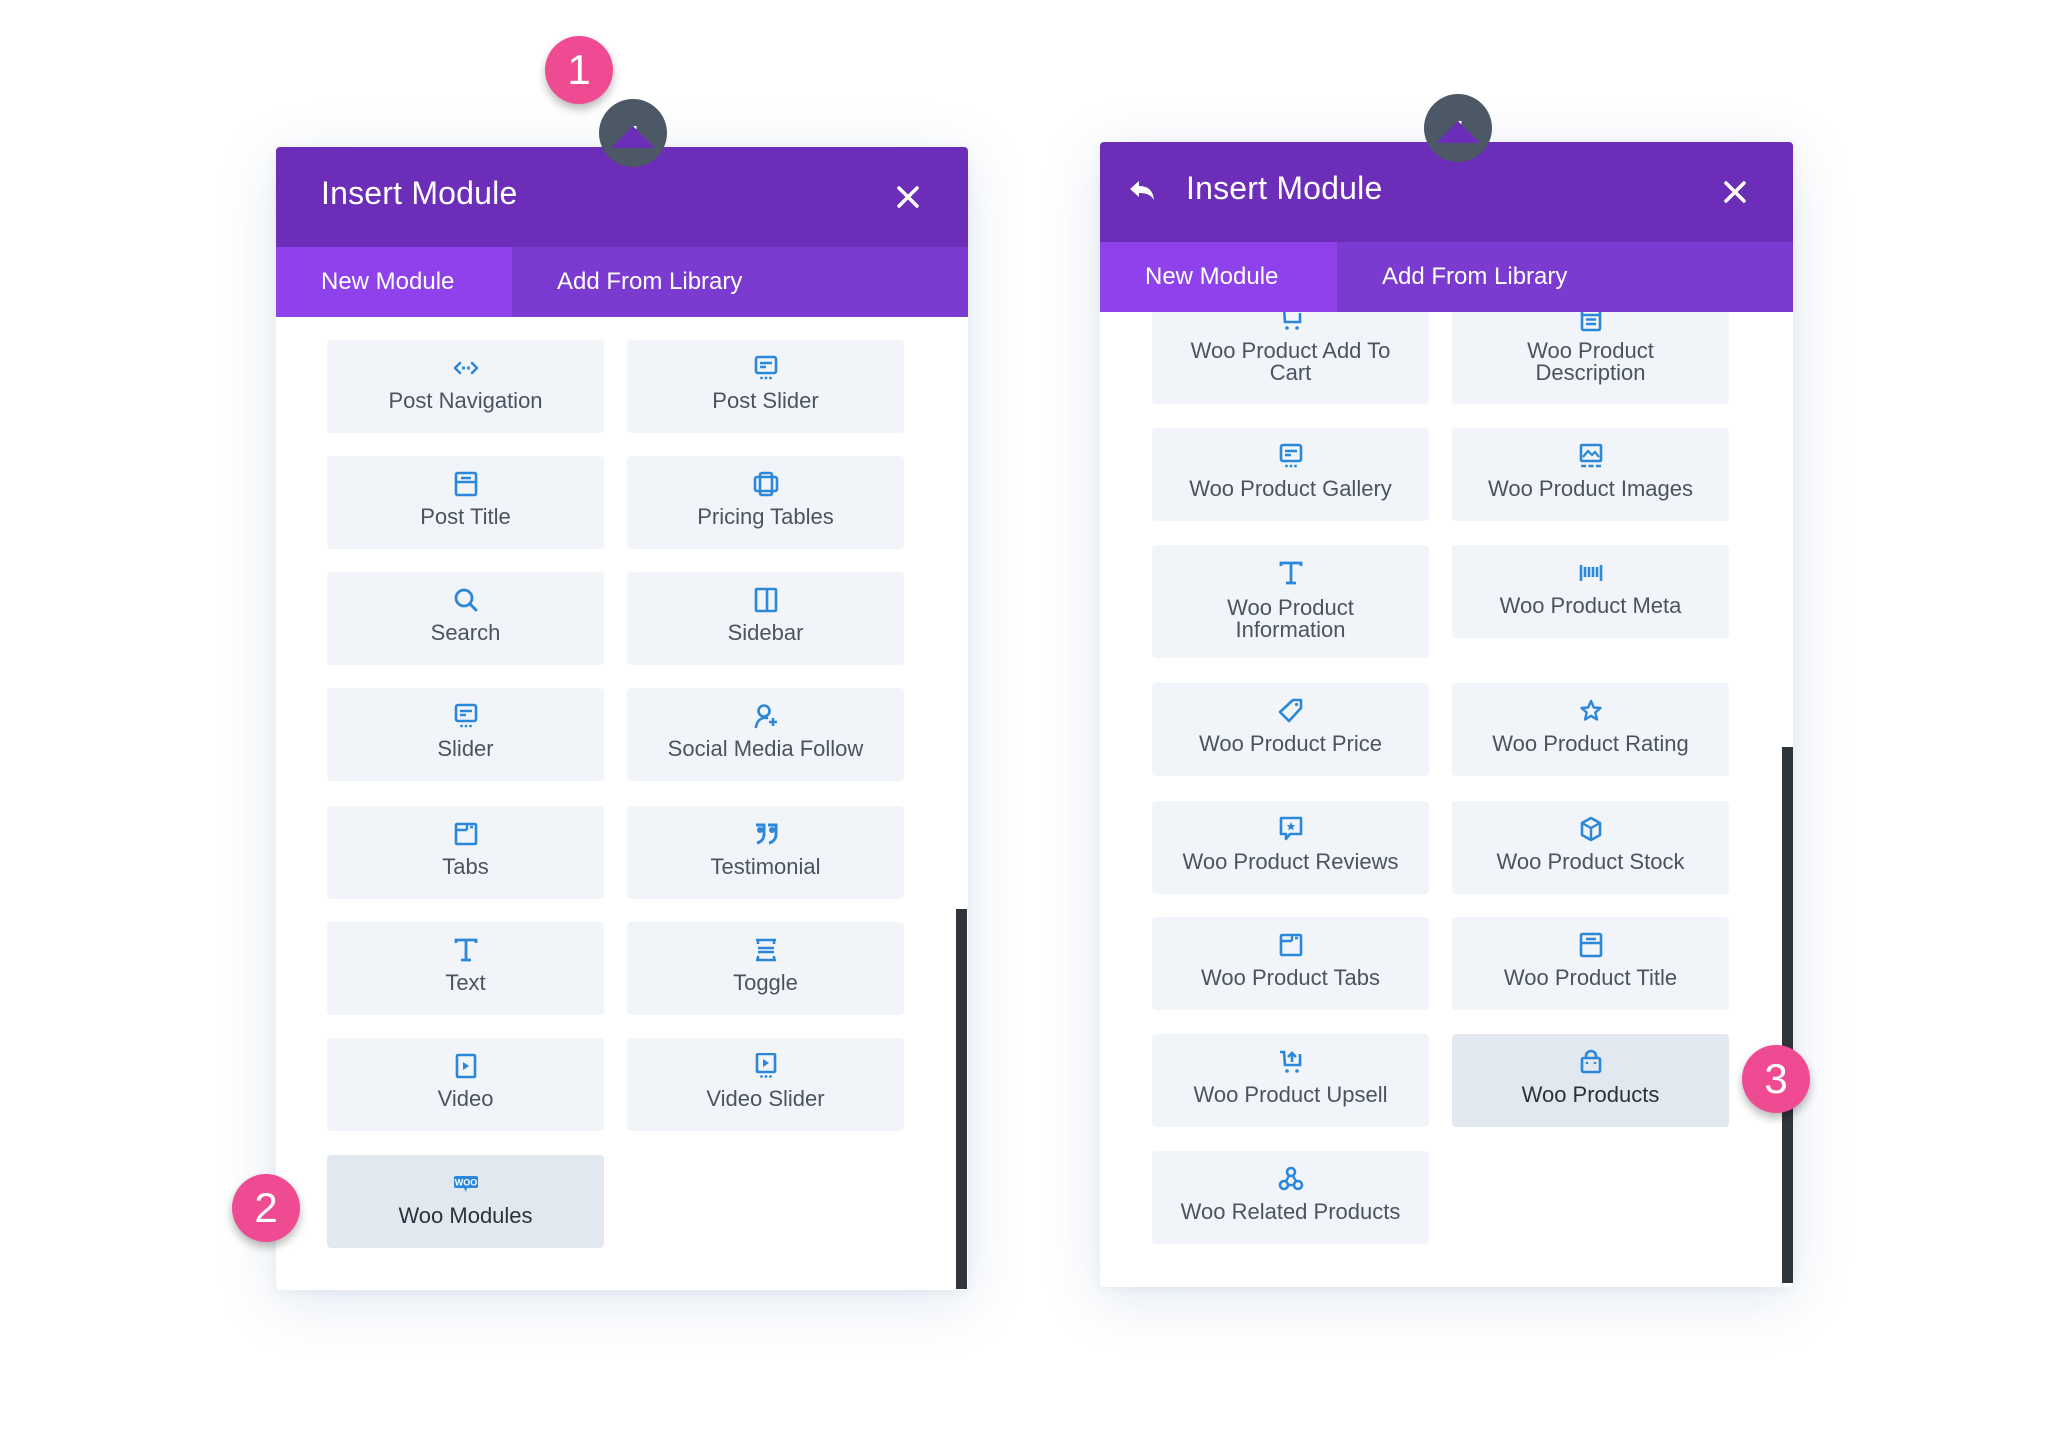  I want to click on module-woo-product-images: Woo Product Images, so click(1590, 474).